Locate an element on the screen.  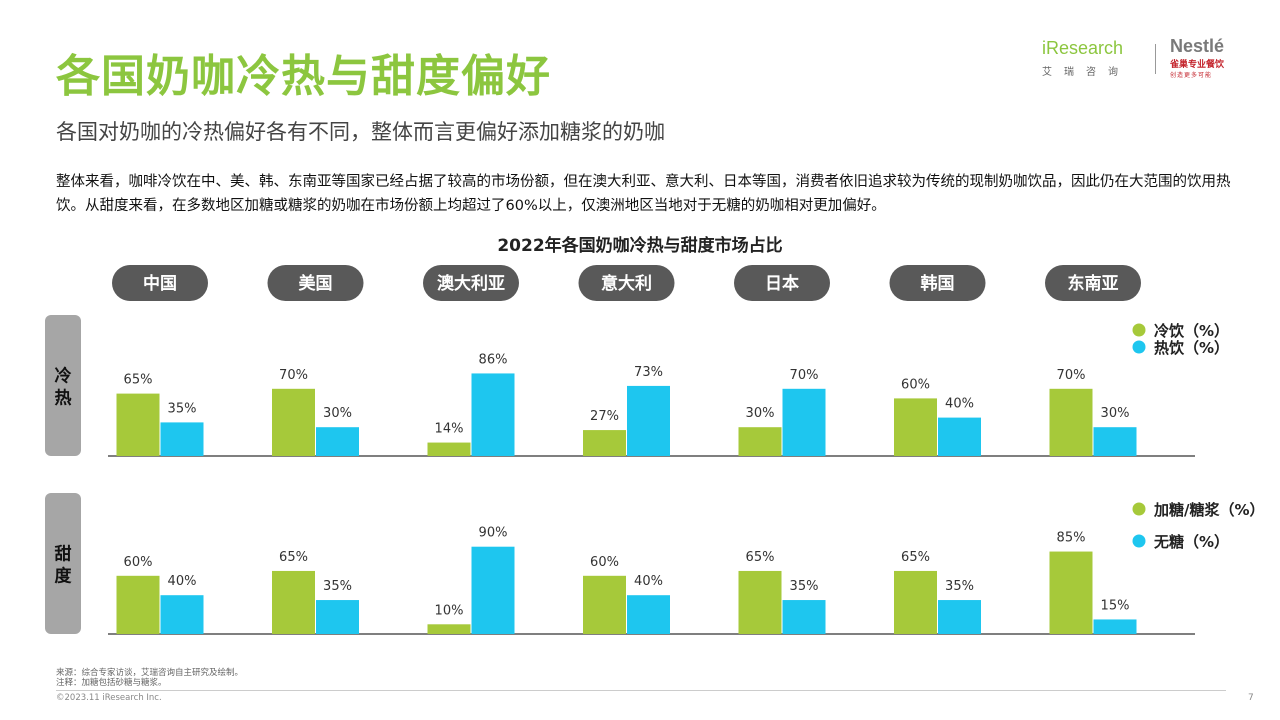
legend-label: 无糖（%） is located at coordinates (1191, 542).